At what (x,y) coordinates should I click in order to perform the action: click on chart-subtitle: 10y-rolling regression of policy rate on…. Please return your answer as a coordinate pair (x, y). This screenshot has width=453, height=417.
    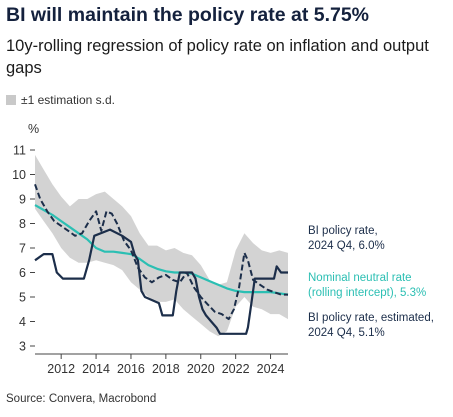
    Looking at the image, I should click on (217, 57).